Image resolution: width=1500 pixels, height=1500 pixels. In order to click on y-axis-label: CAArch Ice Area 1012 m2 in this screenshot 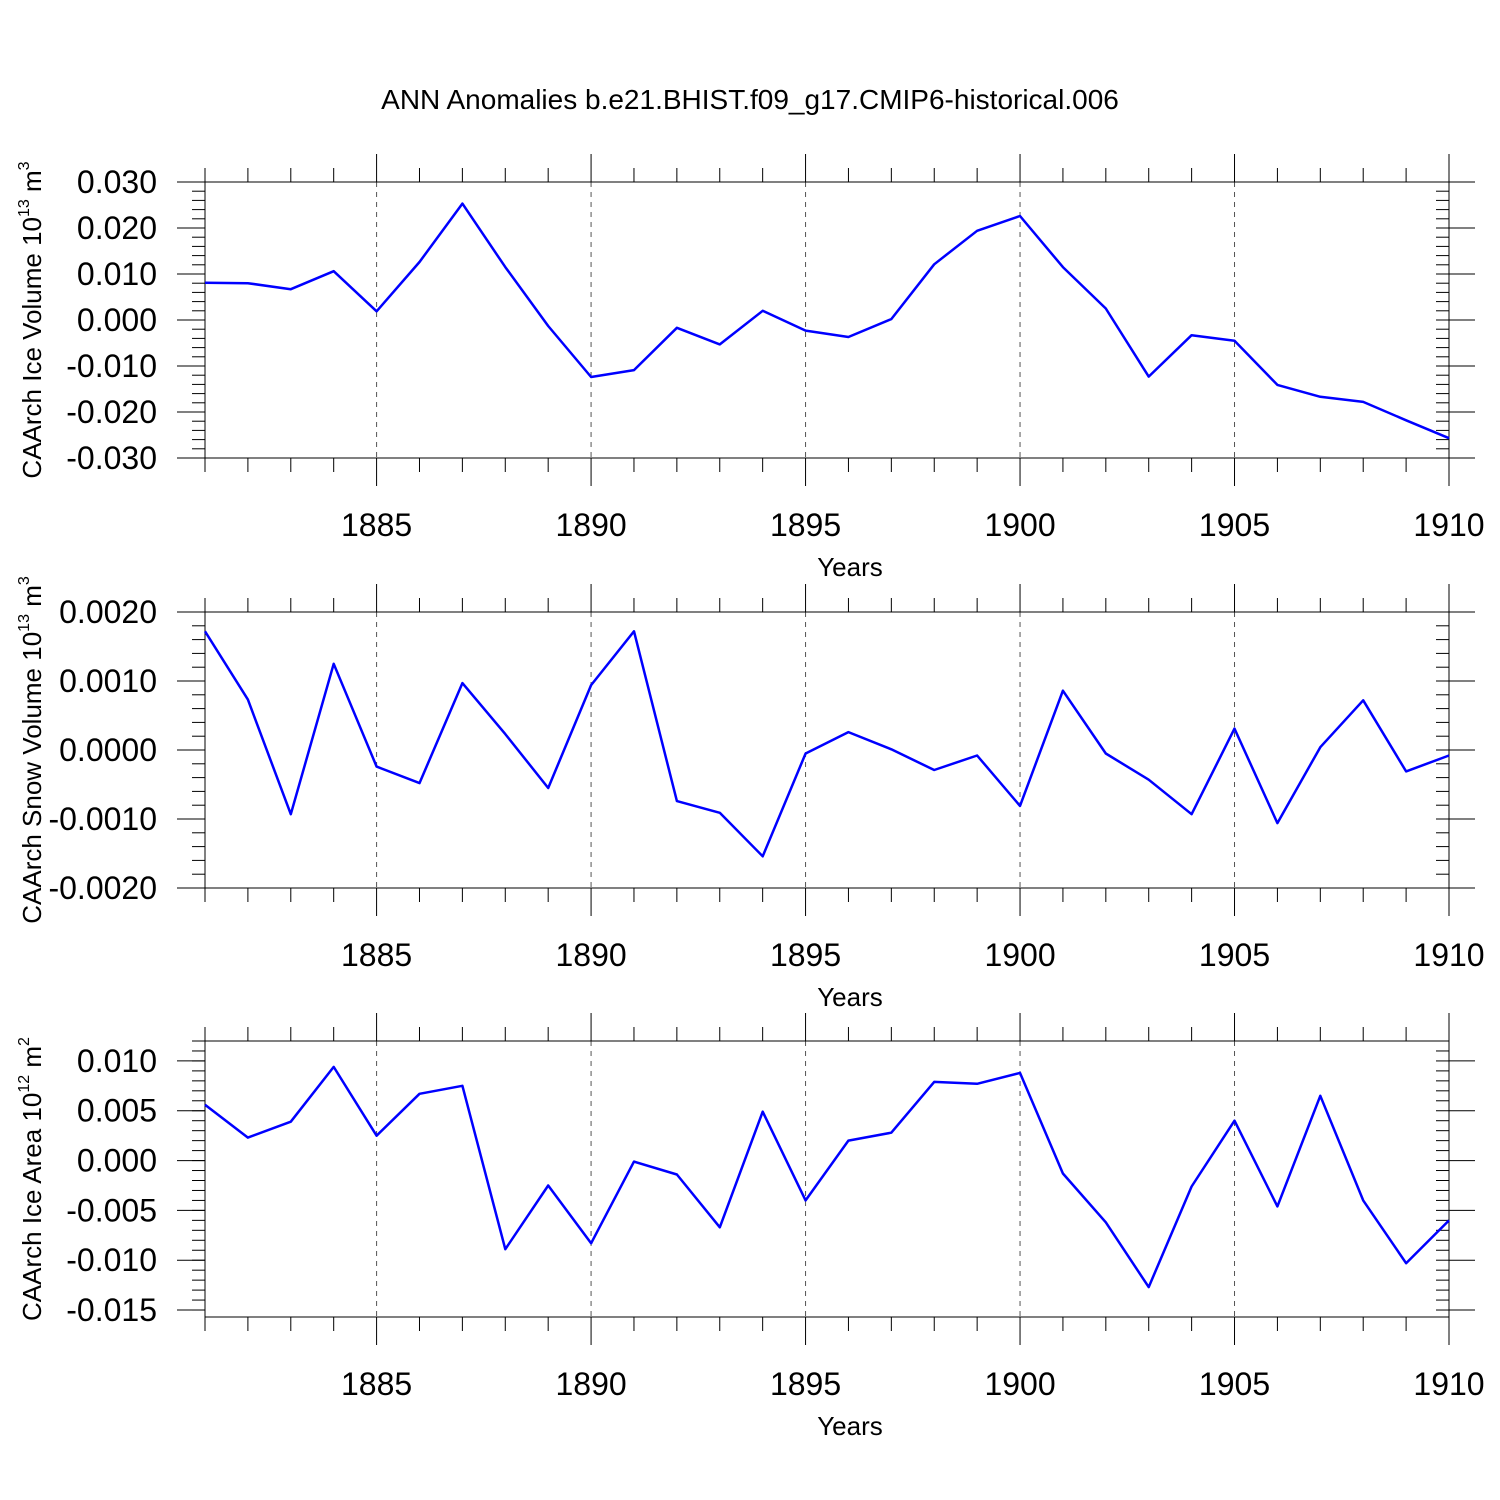, I will do `click(31, 1179)`.